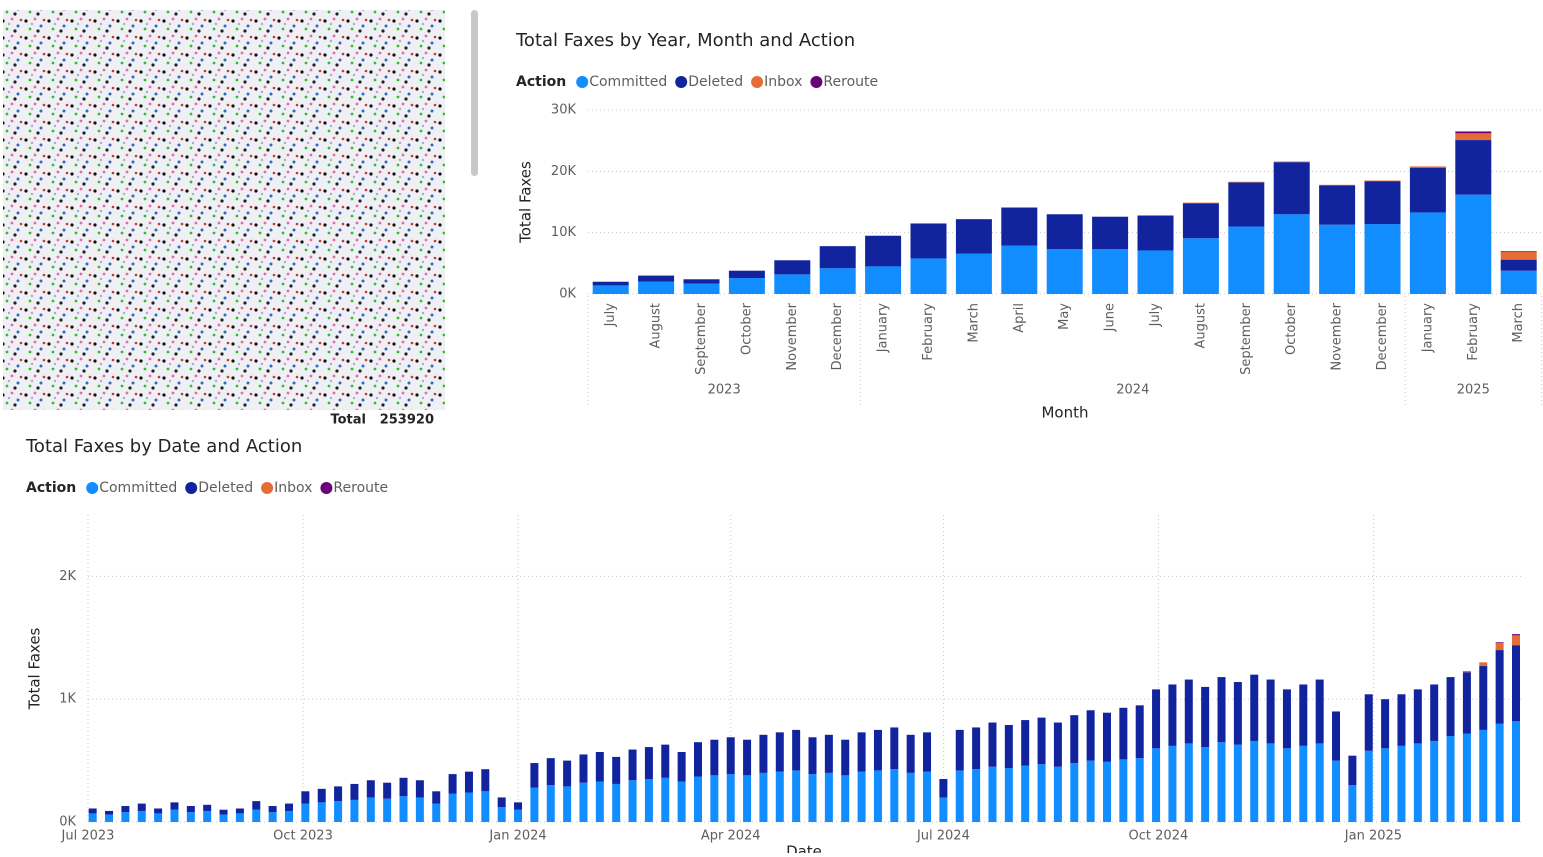 The height and width of the screenshot is (857, 1543). Describe the element at coordinates (1373, 836) in the screenshot. I see `x-tick-label: Jan 2025` at that location.